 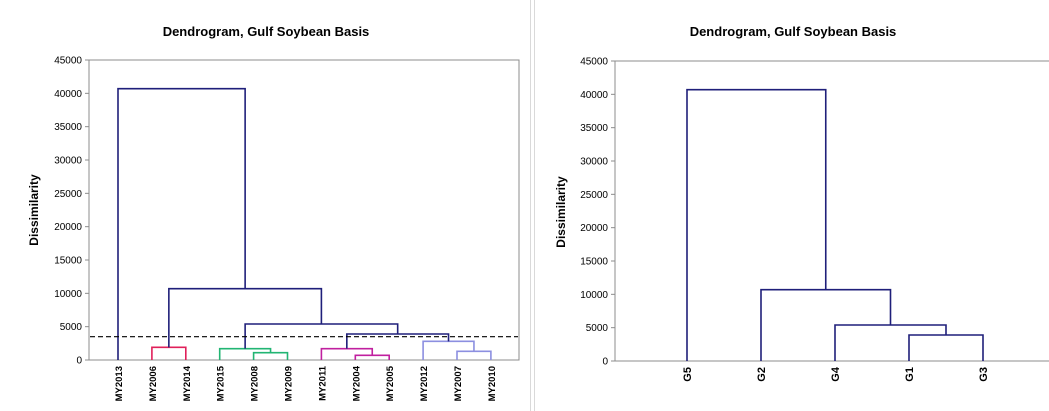 What do you see at coordinates (492, 383) in the screenshot?
I see `leaf-label: MY2010` at bounding box center [492, 383].